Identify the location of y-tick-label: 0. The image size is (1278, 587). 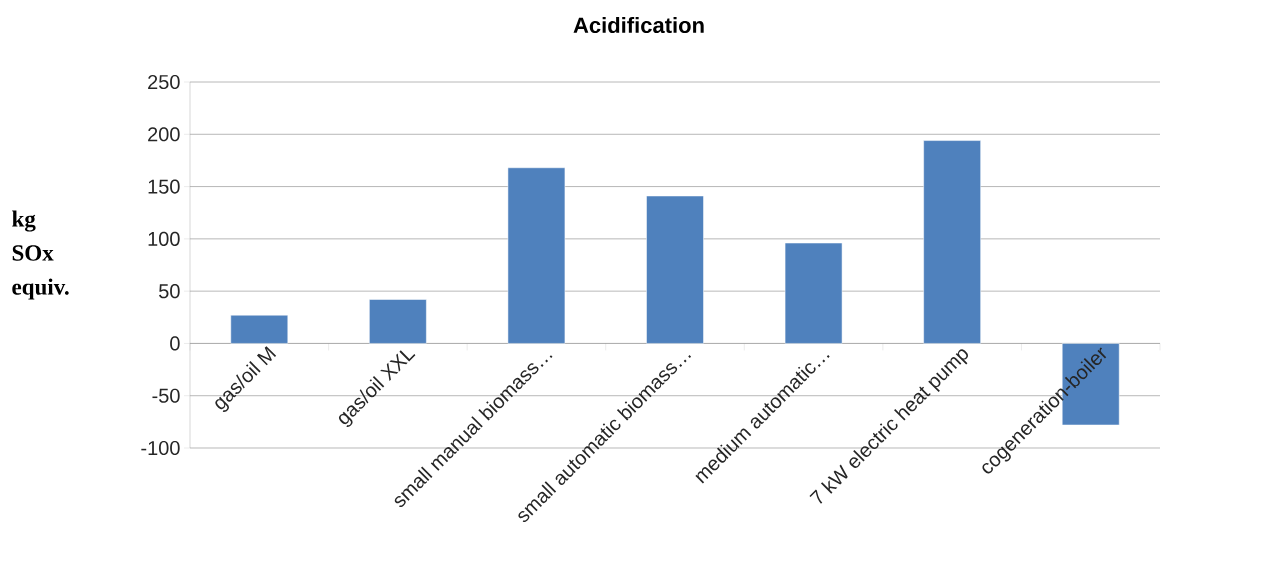
(175, 343).